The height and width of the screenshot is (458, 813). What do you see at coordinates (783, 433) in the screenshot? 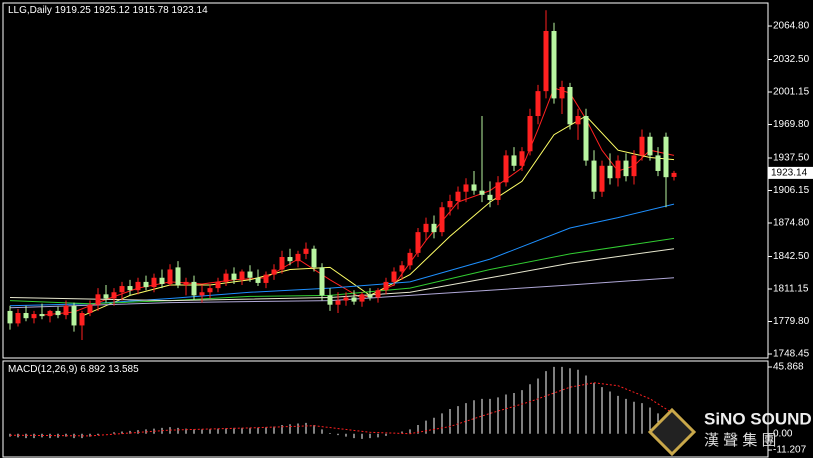
I see `y-tick-label: 0.00` at bounding box center [783, 433].